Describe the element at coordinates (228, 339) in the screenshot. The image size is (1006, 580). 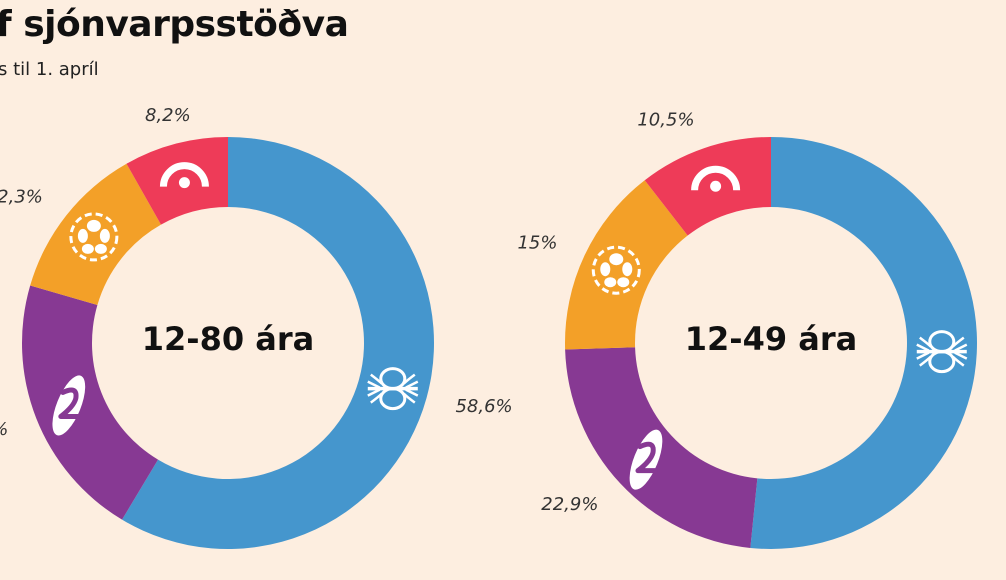
I see `center-label: 12-80 ára` at that location.